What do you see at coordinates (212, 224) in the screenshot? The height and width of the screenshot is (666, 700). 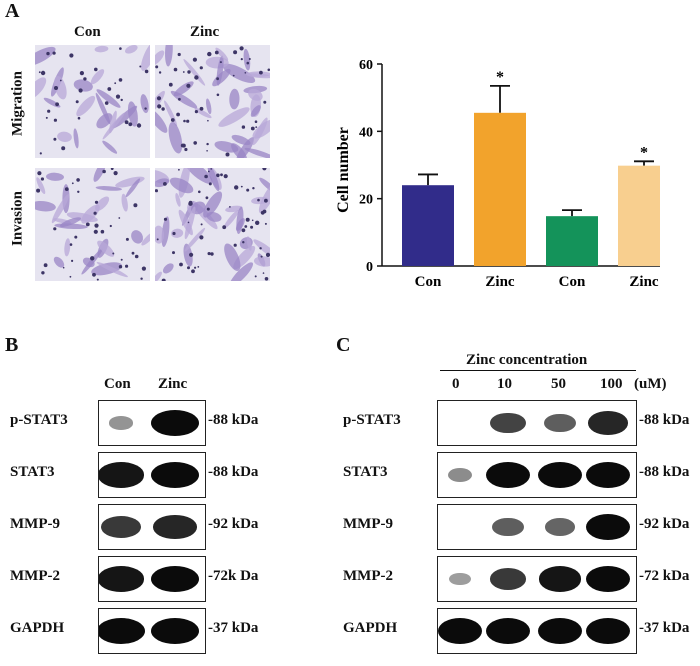 I see `micrograph-invasion-zinc` at bounding box center [212, 224].